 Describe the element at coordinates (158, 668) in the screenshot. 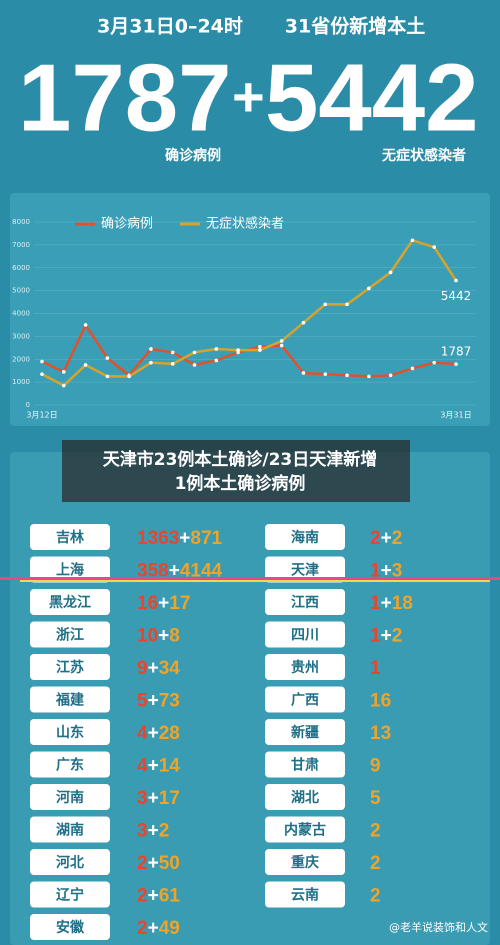

I see `case-numbers: 9+34` at that location.